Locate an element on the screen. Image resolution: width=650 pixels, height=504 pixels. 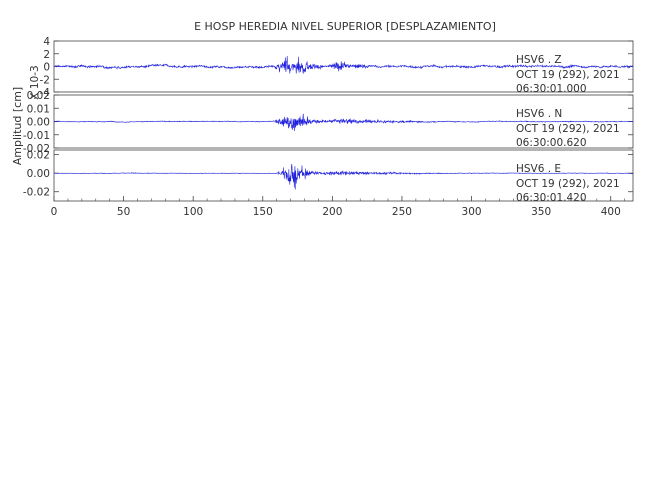
y-tick-label: -2 is located at coordinates (45, 80).